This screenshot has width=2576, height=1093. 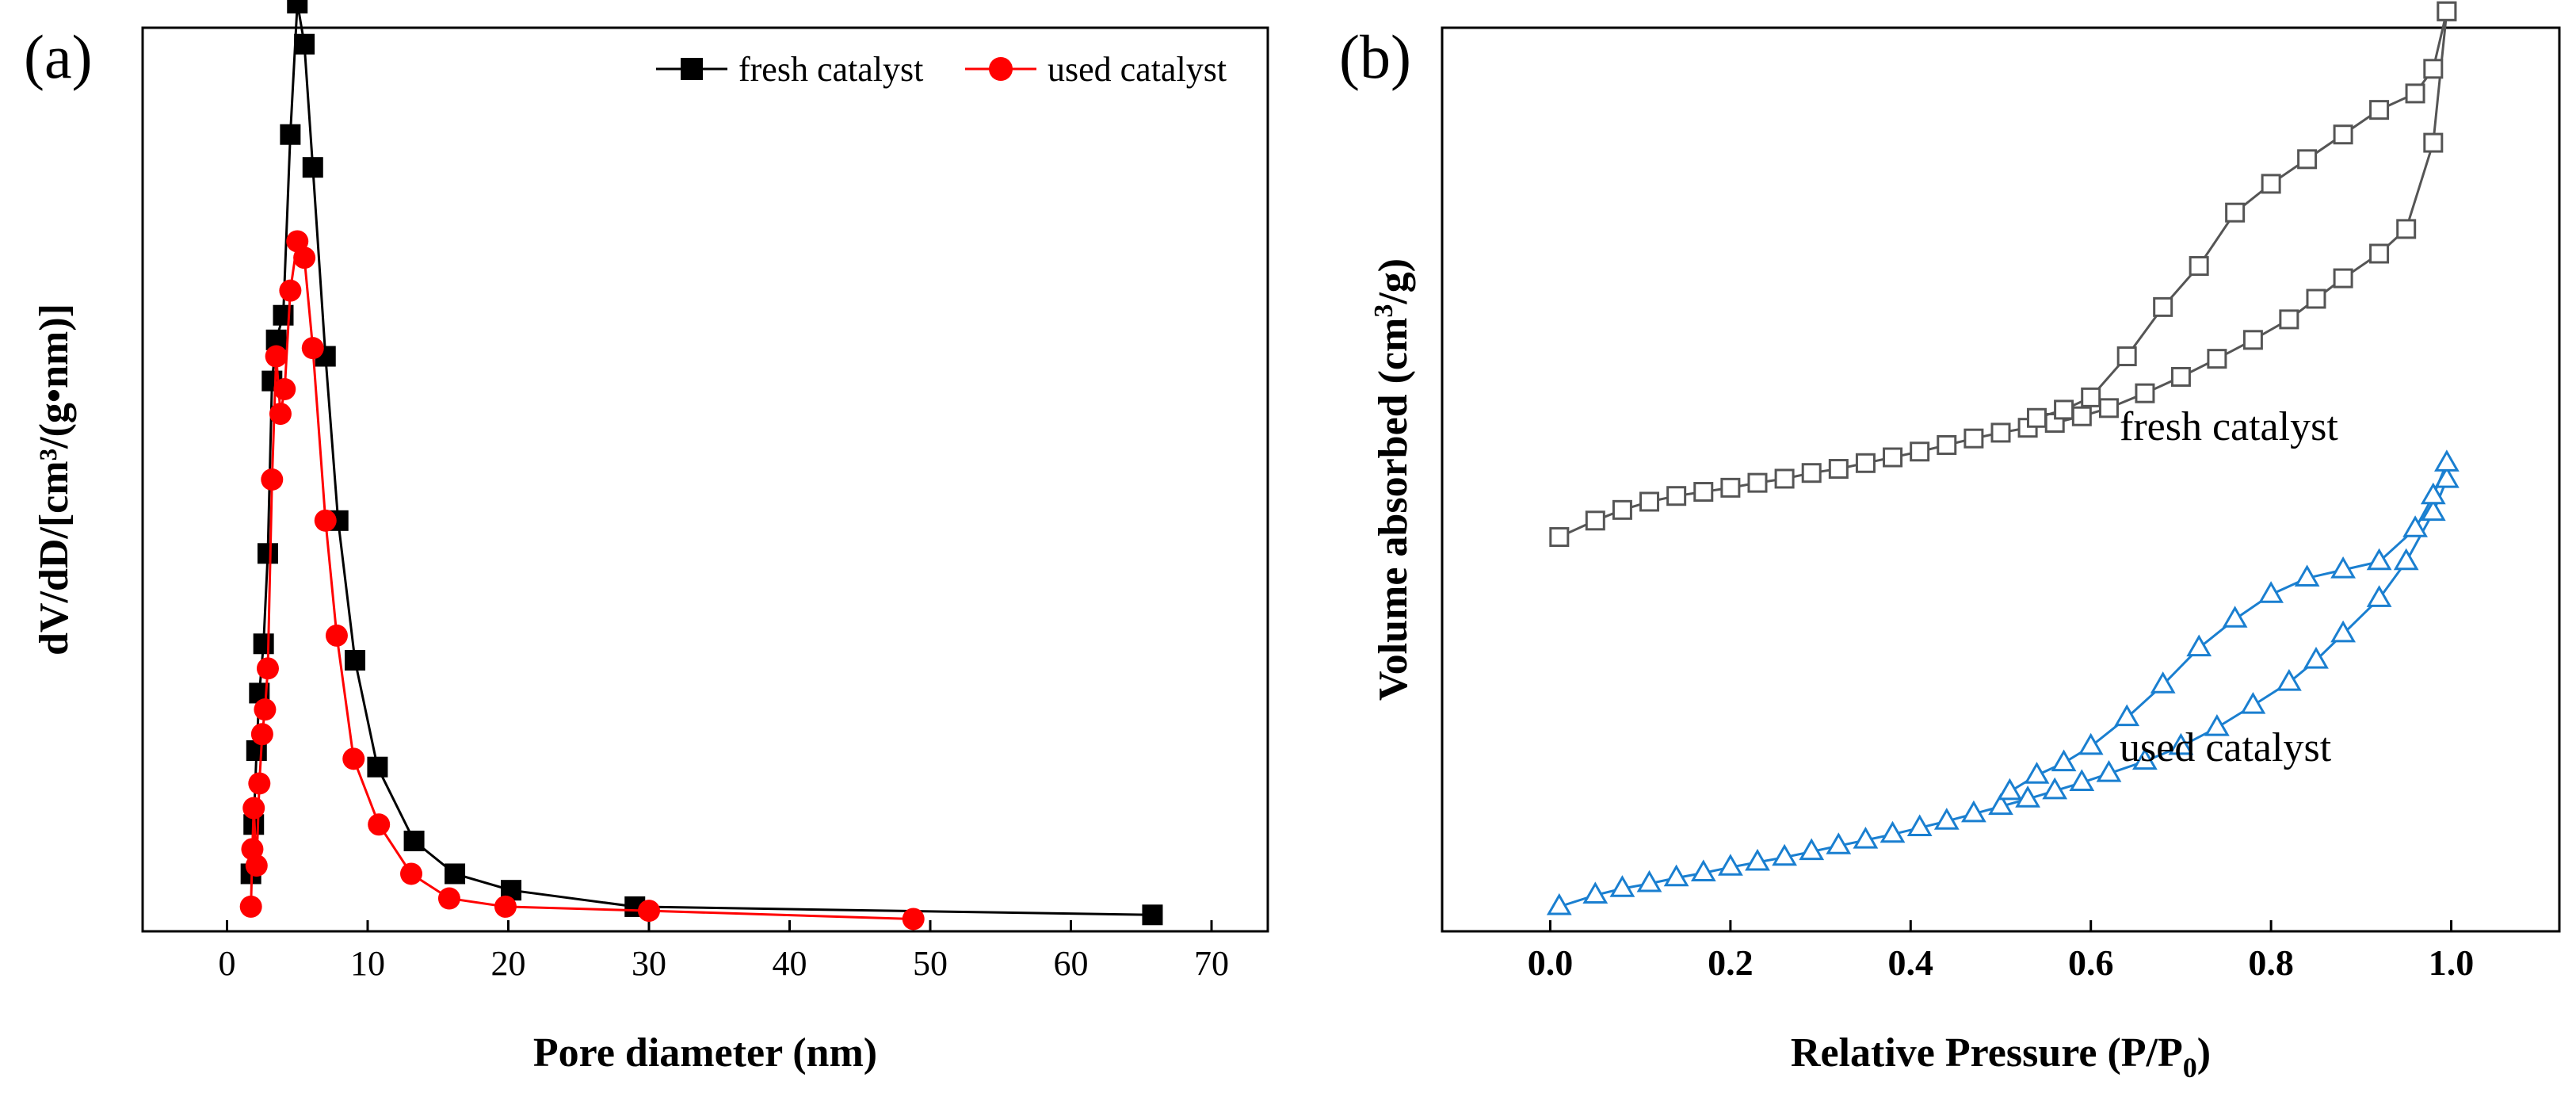 I want to click on annotation-fresh-catalyst: fresh catalyst, so click(x=2229, y=426).